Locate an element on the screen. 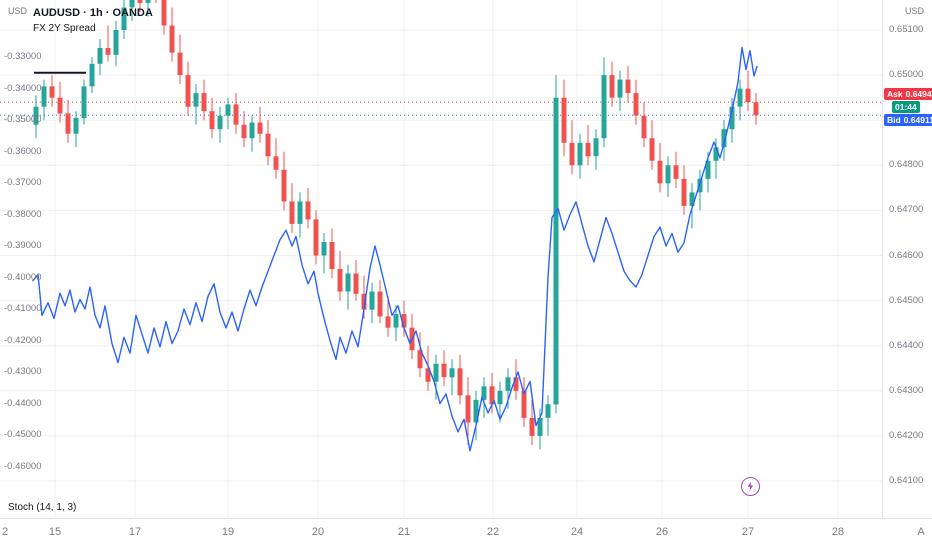  bid-price-badge: Bid 0.64911 is located at coordinates (908, 120).